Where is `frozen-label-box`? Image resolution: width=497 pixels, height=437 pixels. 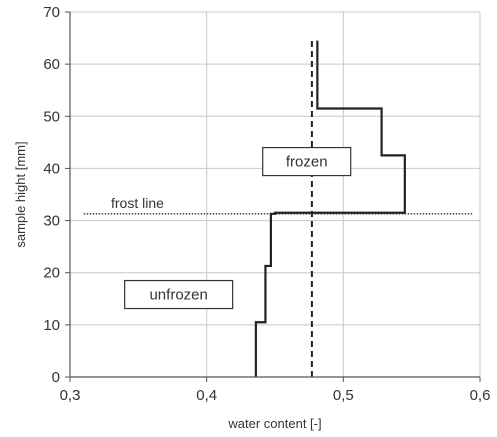 frozen-label-box is located at coordinates (307, 161).